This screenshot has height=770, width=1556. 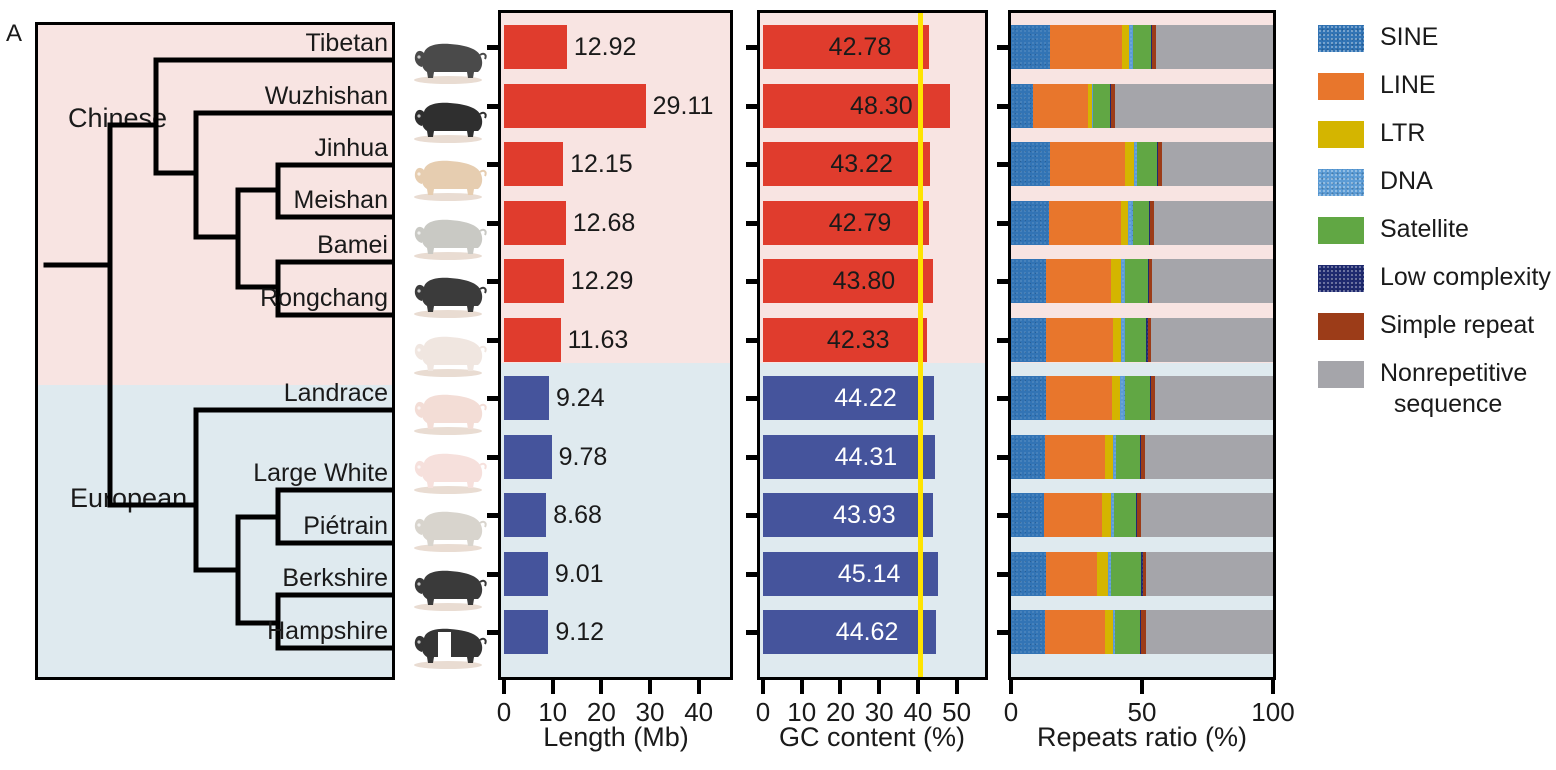 I want to click on breed-photo-landrace, so click(x=448, y=412).